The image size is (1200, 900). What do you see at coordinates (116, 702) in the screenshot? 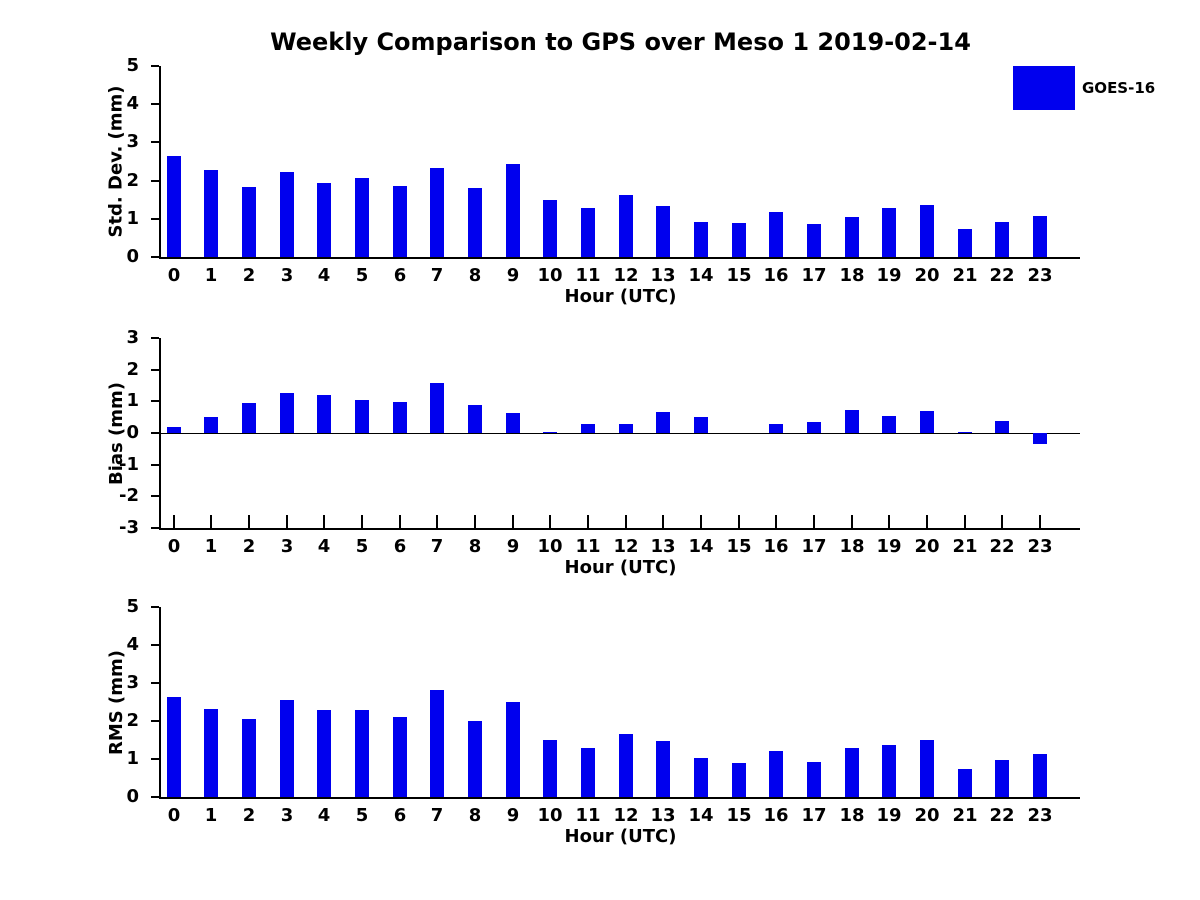
I see `y-axis-label-rms: RMS (mm)` at bounding box center [116, 702].